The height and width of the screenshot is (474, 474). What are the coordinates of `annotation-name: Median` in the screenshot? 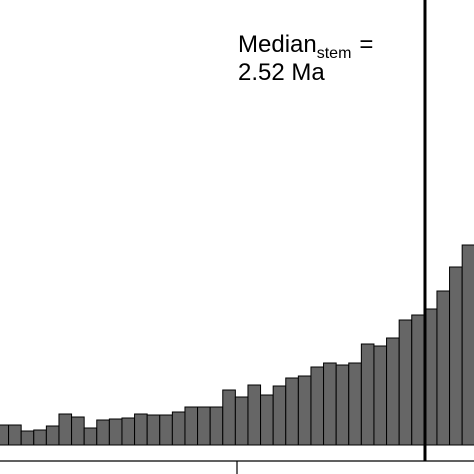 It's located at (277, 44).